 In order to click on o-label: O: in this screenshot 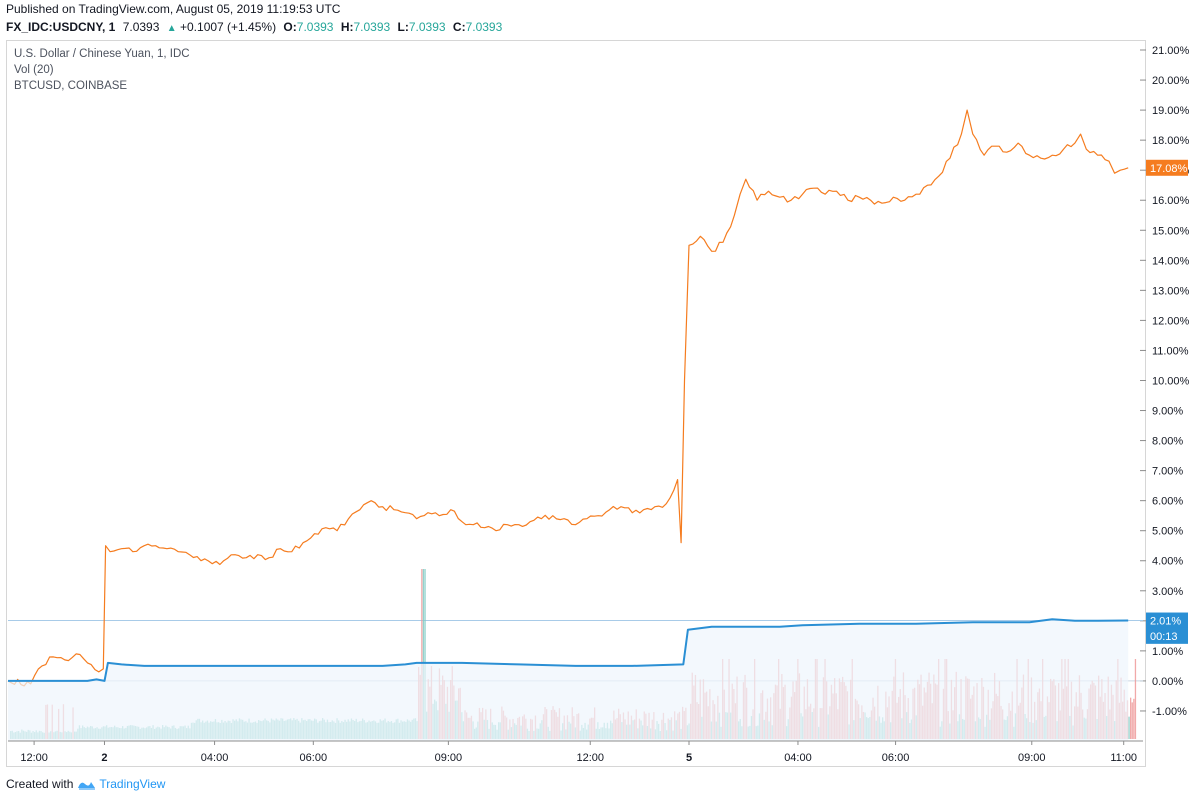, I will do `click(290, 27)`.